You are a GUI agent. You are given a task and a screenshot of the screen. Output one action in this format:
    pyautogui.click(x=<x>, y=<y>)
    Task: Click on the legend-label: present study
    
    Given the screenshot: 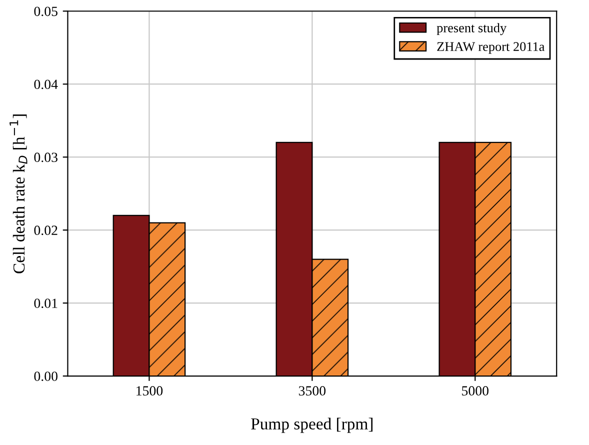 What is the action you would take?
    pyautogui.click(x=471, y=29)
    